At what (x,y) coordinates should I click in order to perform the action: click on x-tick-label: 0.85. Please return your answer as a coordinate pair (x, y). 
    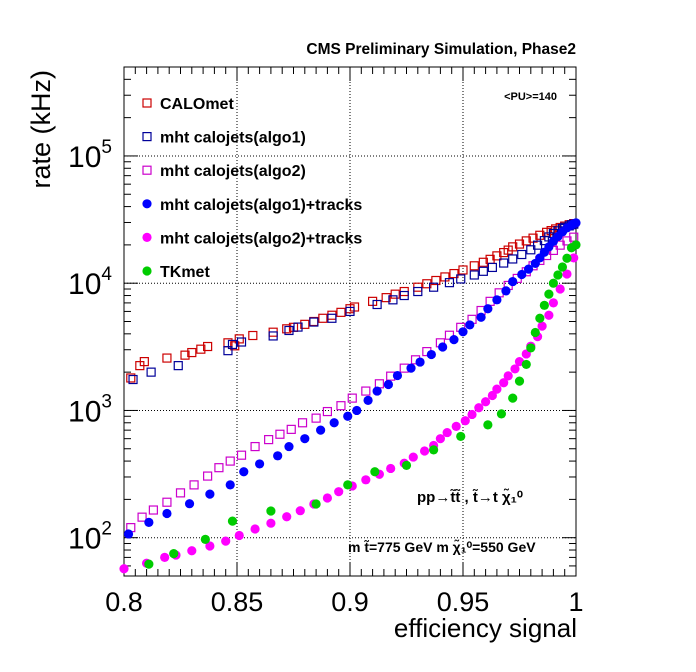
    Looking at the image, I should click on (237, 602).